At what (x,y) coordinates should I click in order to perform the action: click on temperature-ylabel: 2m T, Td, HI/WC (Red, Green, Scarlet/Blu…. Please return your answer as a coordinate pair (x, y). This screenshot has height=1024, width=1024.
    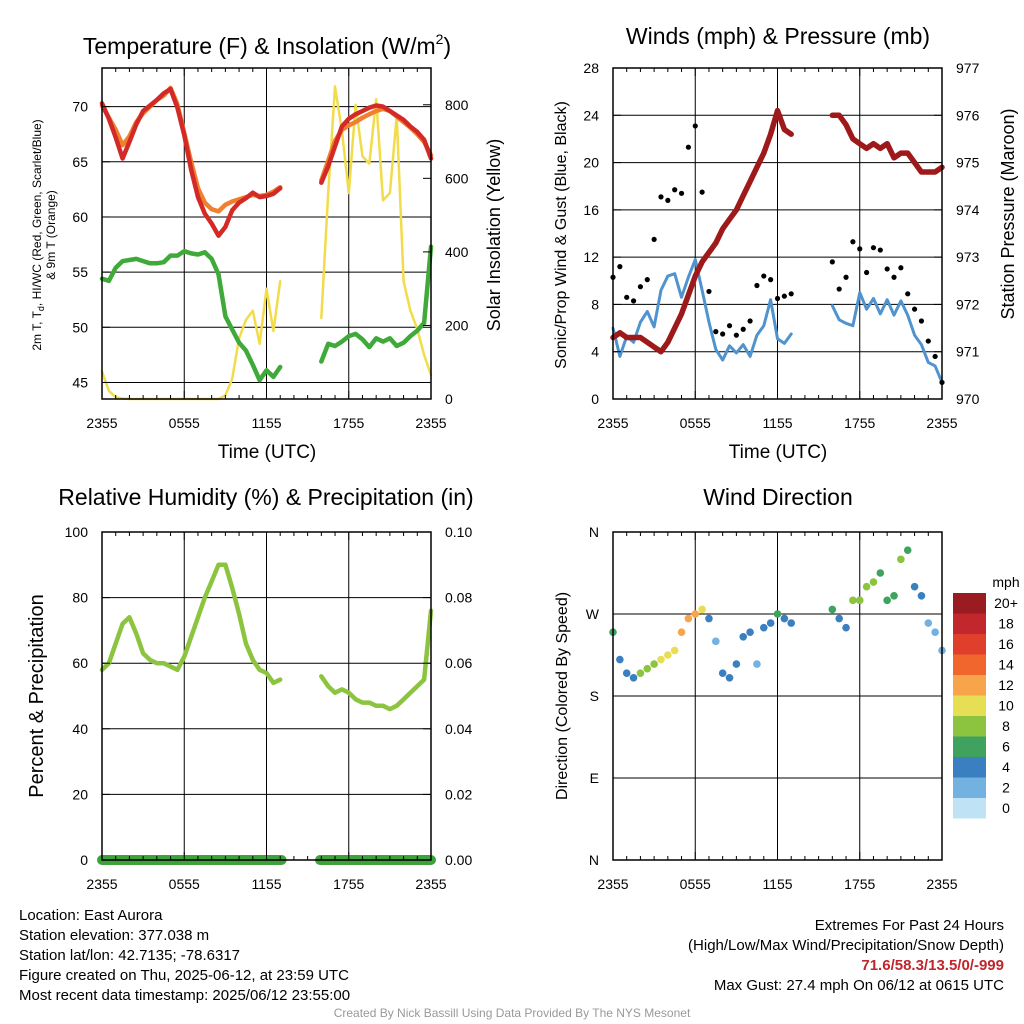
    Looking at the image, I should click on (38, 234).